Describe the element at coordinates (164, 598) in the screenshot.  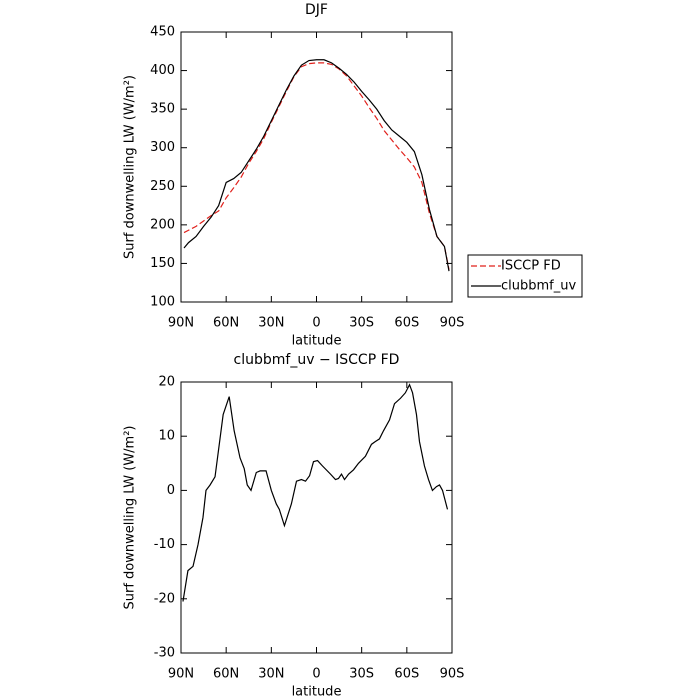
I see `y-tick-label: -20` at that location.